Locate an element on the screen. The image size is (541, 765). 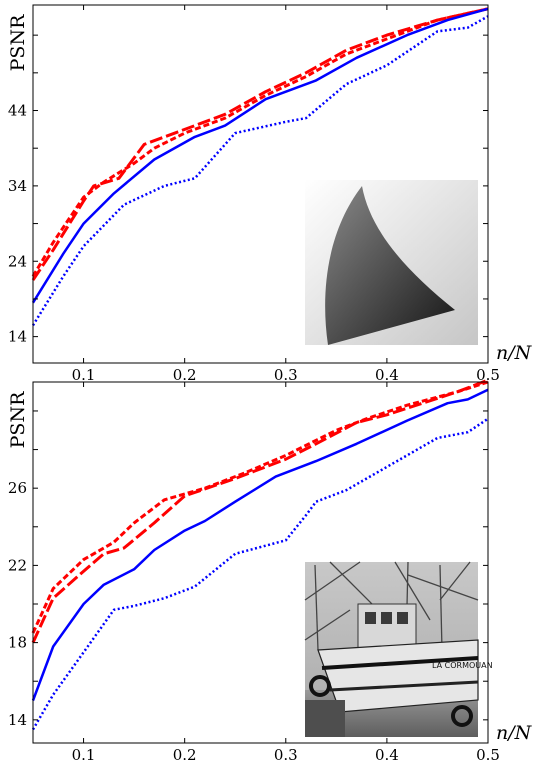
y-tick-label: 22 is located at coordinates (17, 565).